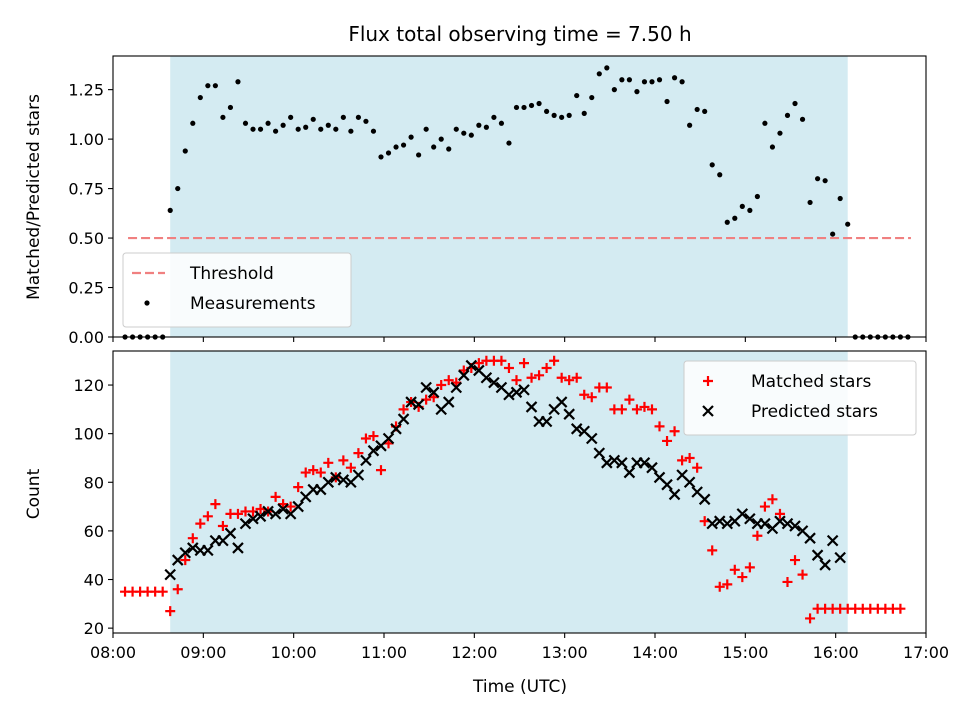 The image size is (960, 720). What do you see at coordinates (231, 274) in the screenshot?
I see `legend-label: Threshold` at bounding box center [231, 274].